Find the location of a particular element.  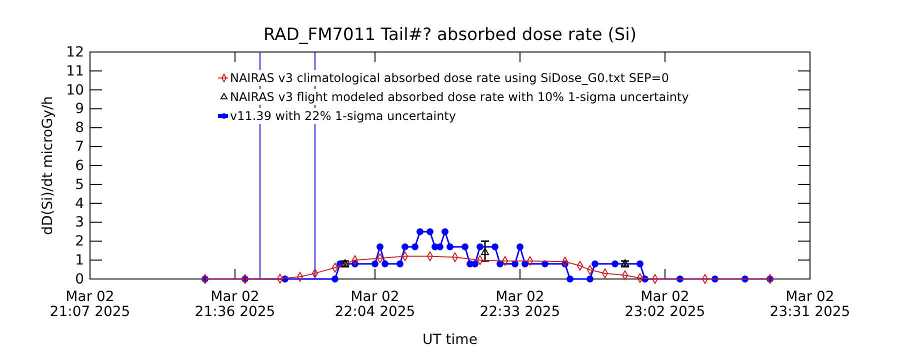

y-axis-title: dD(Si)/dt microGy/h is located at coordinates (48, 165).